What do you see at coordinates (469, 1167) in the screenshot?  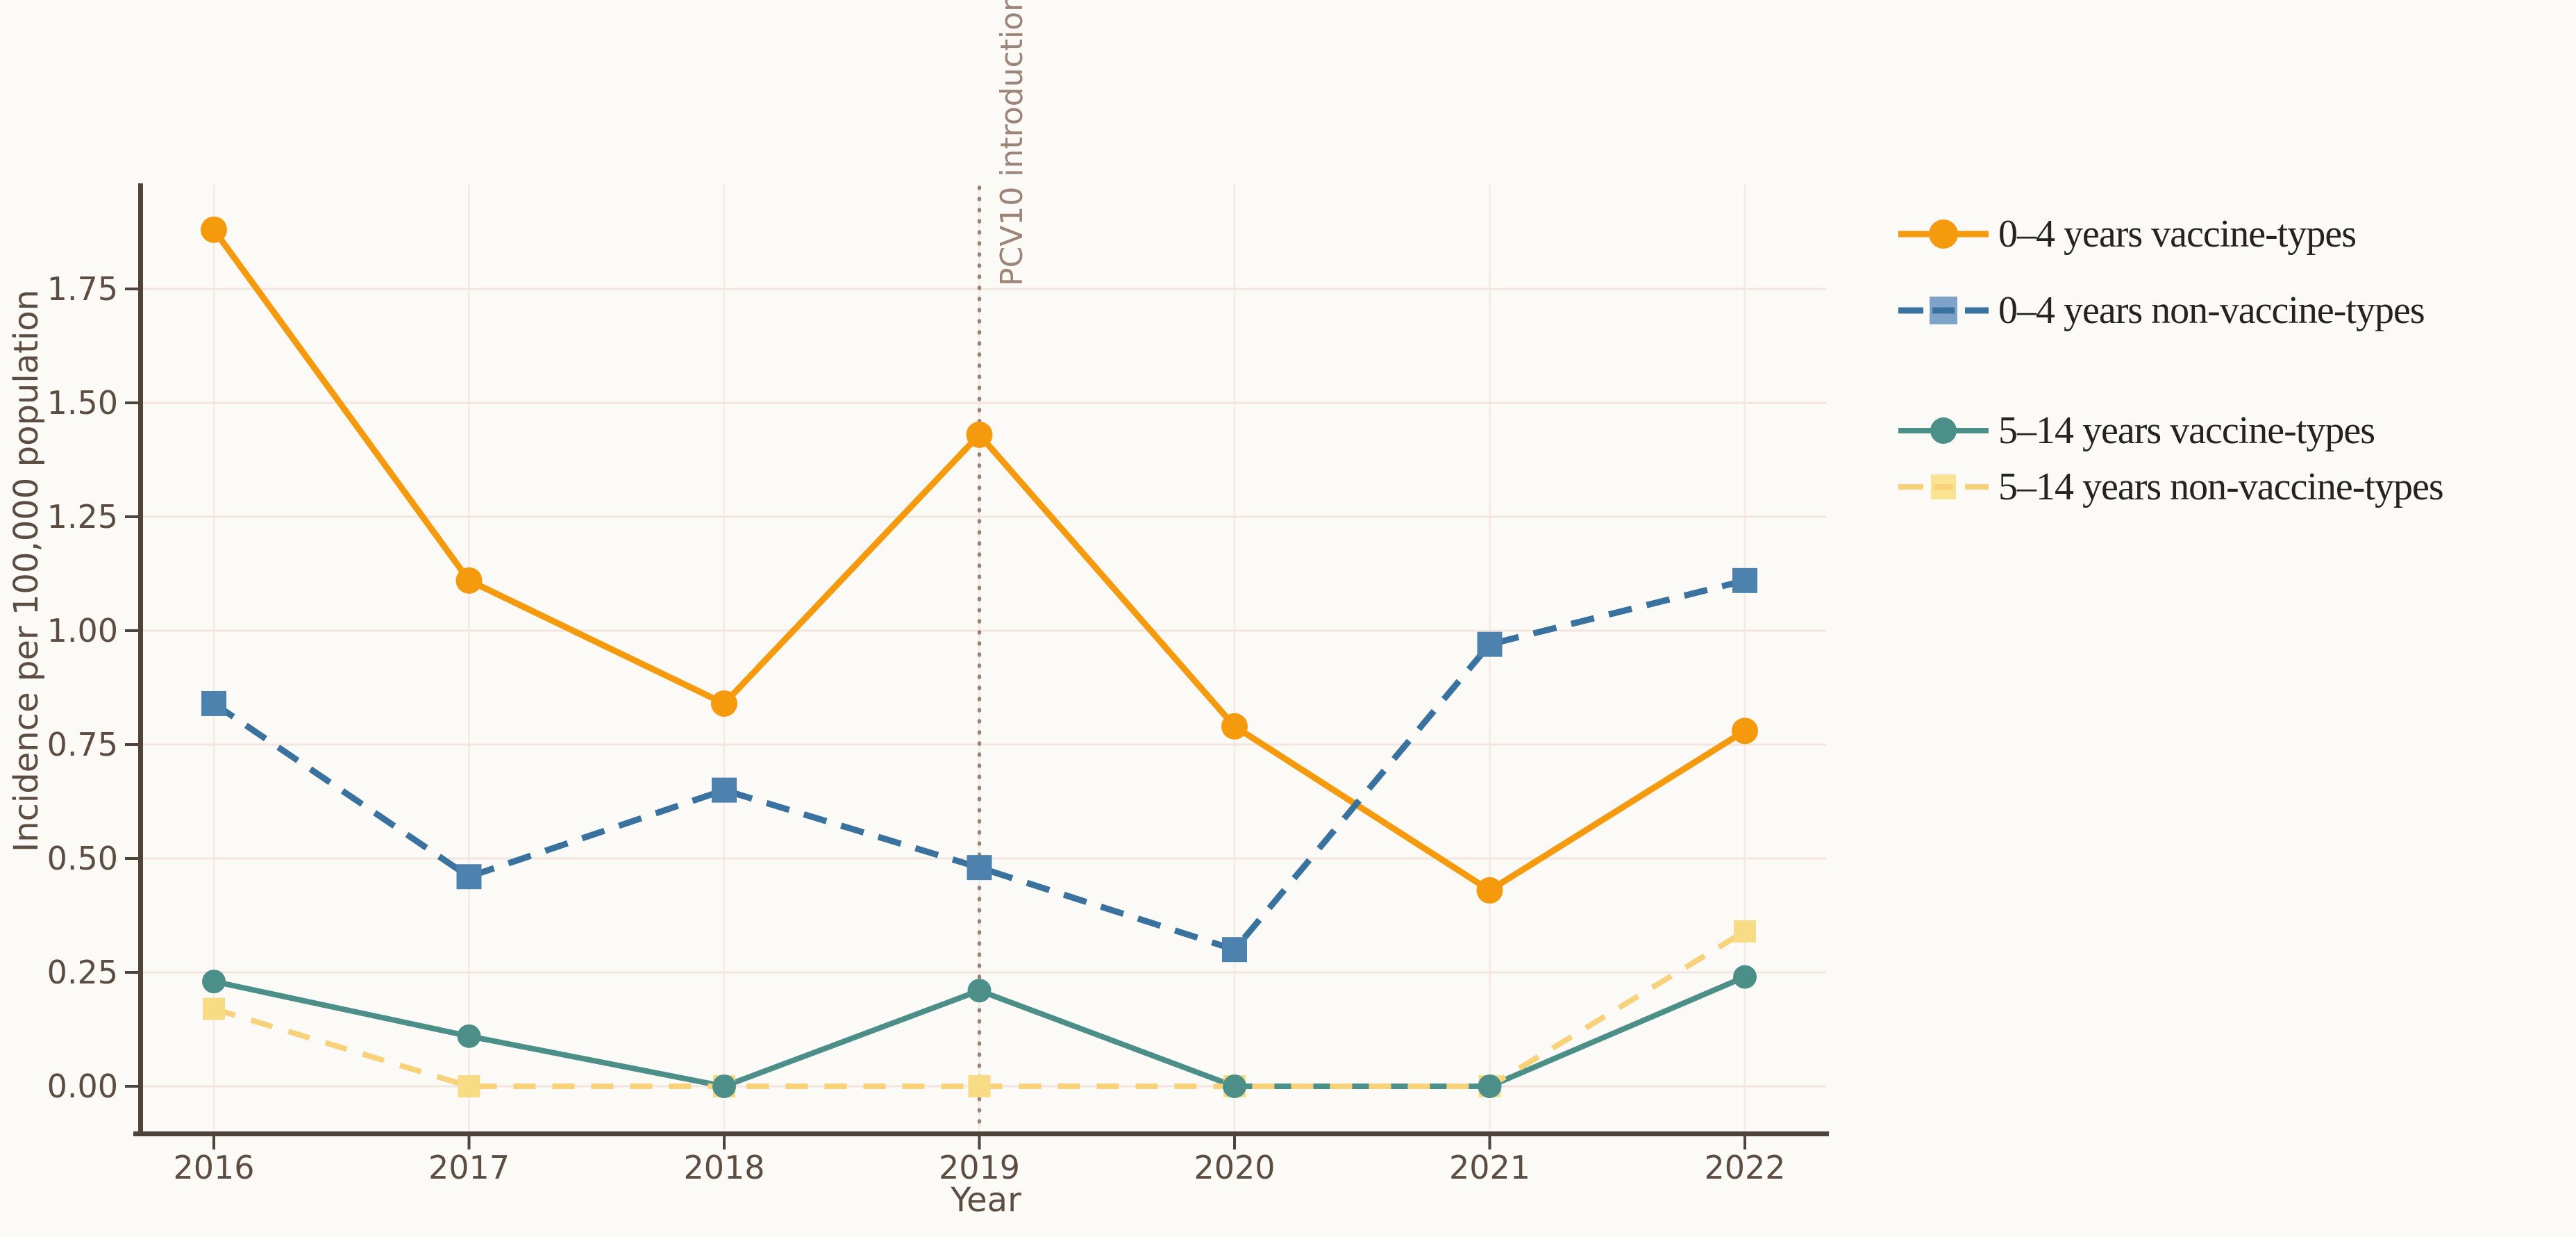 I see `x-tick-label: 2017` at bounding box center [469, 1167].